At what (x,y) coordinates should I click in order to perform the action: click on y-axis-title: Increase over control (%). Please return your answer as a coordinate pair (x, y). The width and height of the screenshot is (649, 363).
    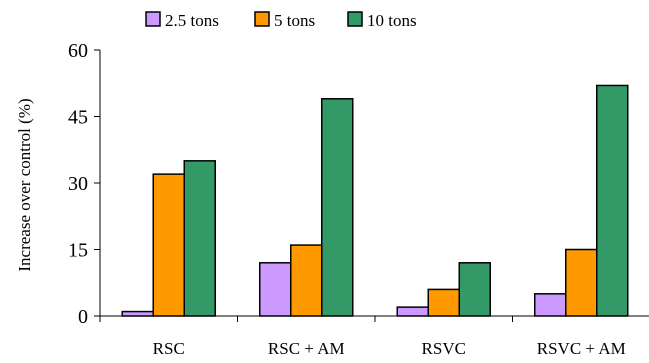
    Looking at the image, I should click on (24, 184).